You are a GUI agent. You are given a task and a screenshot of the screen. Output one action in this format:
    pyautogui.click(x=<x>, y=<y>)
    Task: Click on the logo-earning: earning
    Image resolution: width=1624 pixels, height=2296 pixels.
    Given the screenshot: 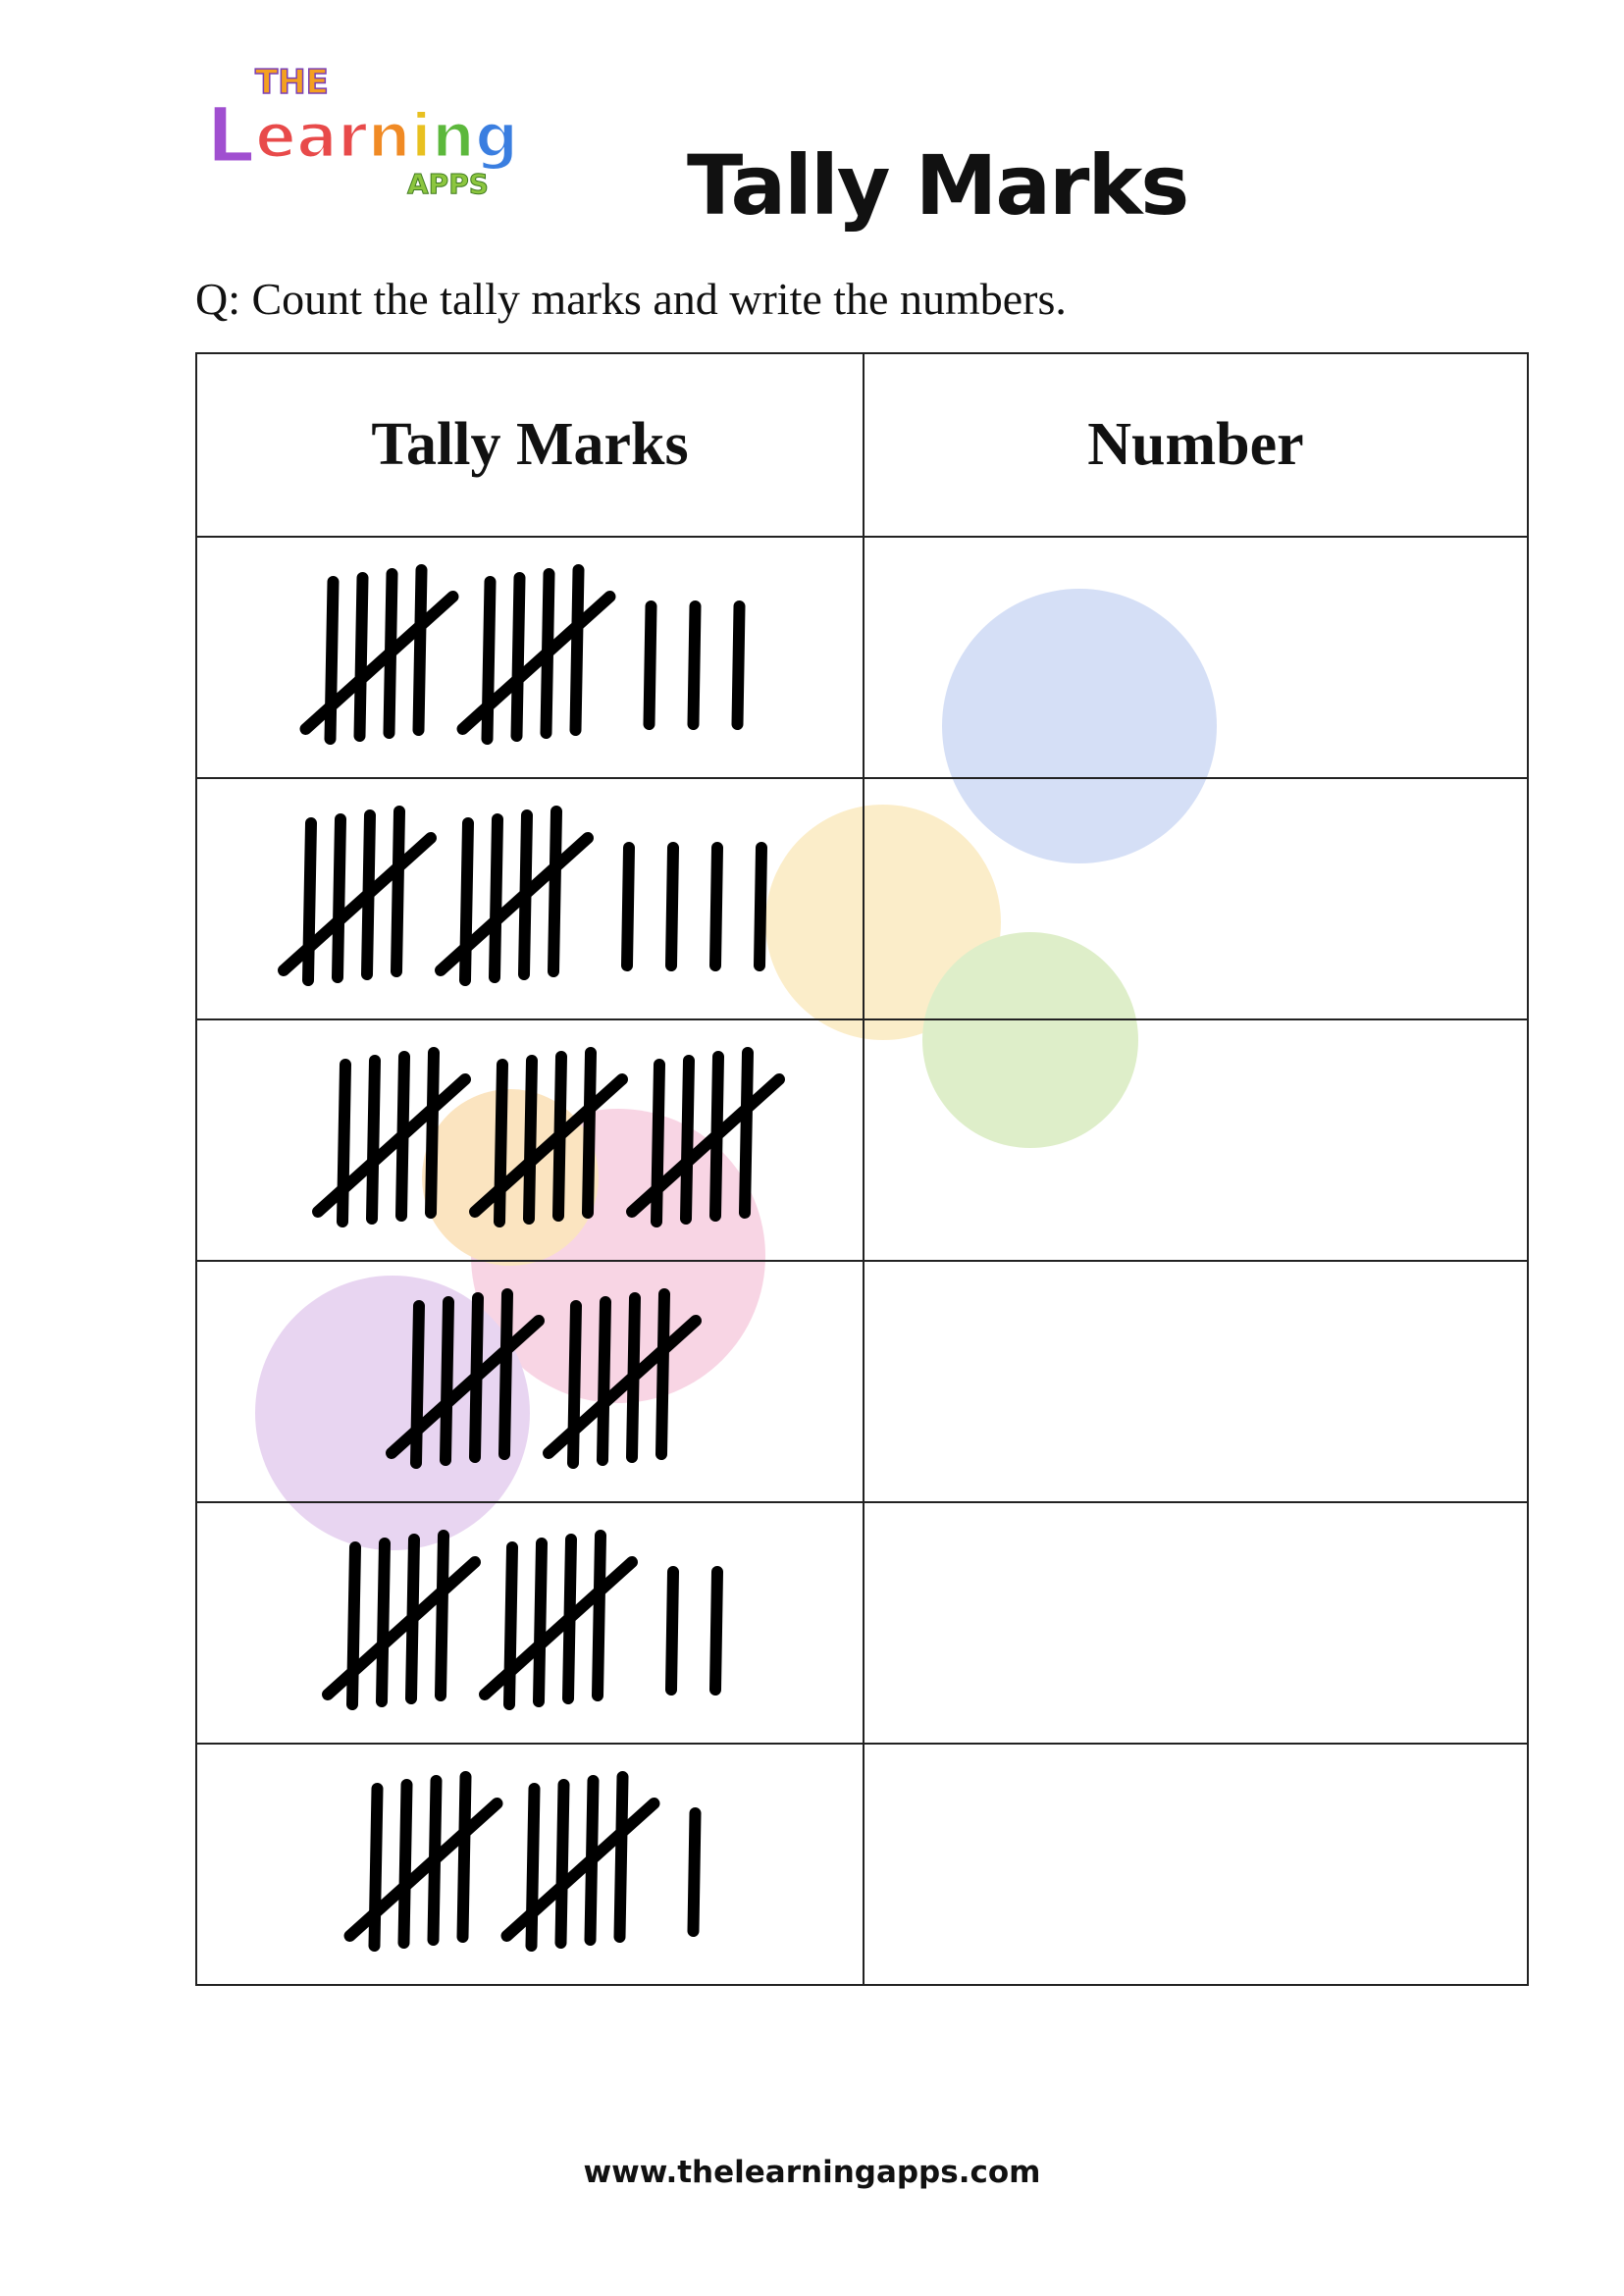 What is the action you would take?
    pyautogui.click(x=386, y=136)
    